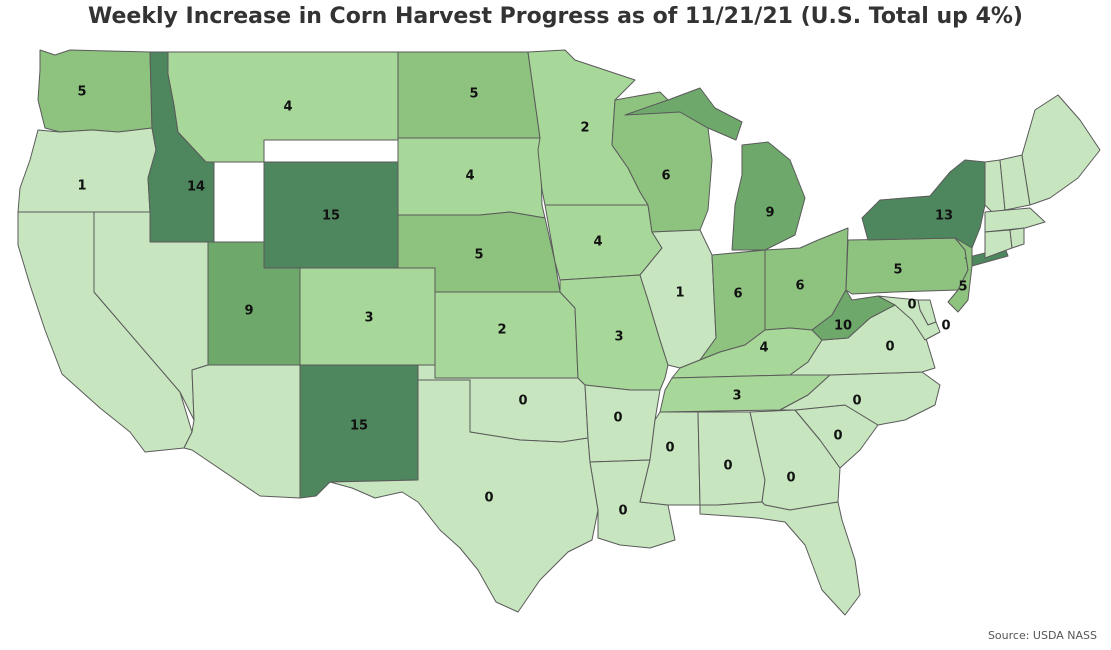  What do you see at coordinates (679, 293) in the screenshot?
I see `state-value-il: 1` at bounding box center [679, 293].